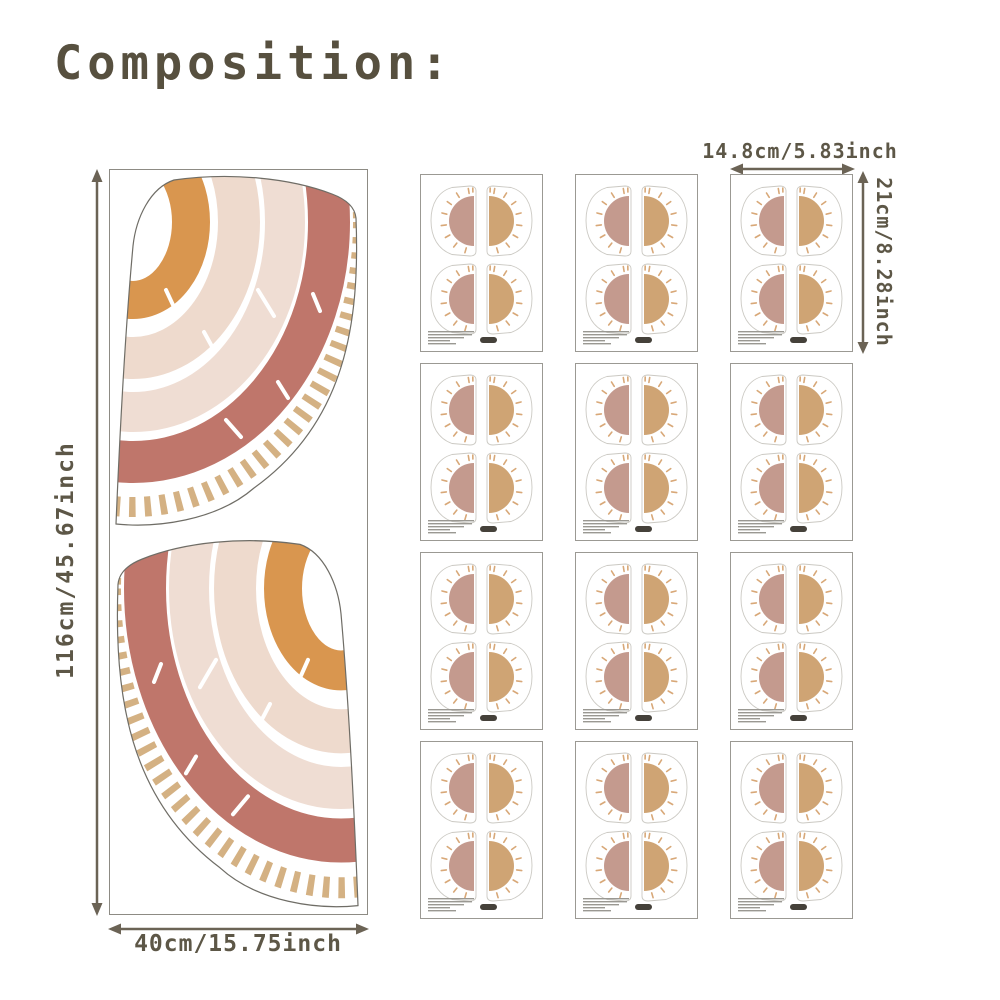 The image size is (1000, 1000). Describe the element at coordinates (792, 169) in the screenshot. I see `sheet-width-arrow` at that location.